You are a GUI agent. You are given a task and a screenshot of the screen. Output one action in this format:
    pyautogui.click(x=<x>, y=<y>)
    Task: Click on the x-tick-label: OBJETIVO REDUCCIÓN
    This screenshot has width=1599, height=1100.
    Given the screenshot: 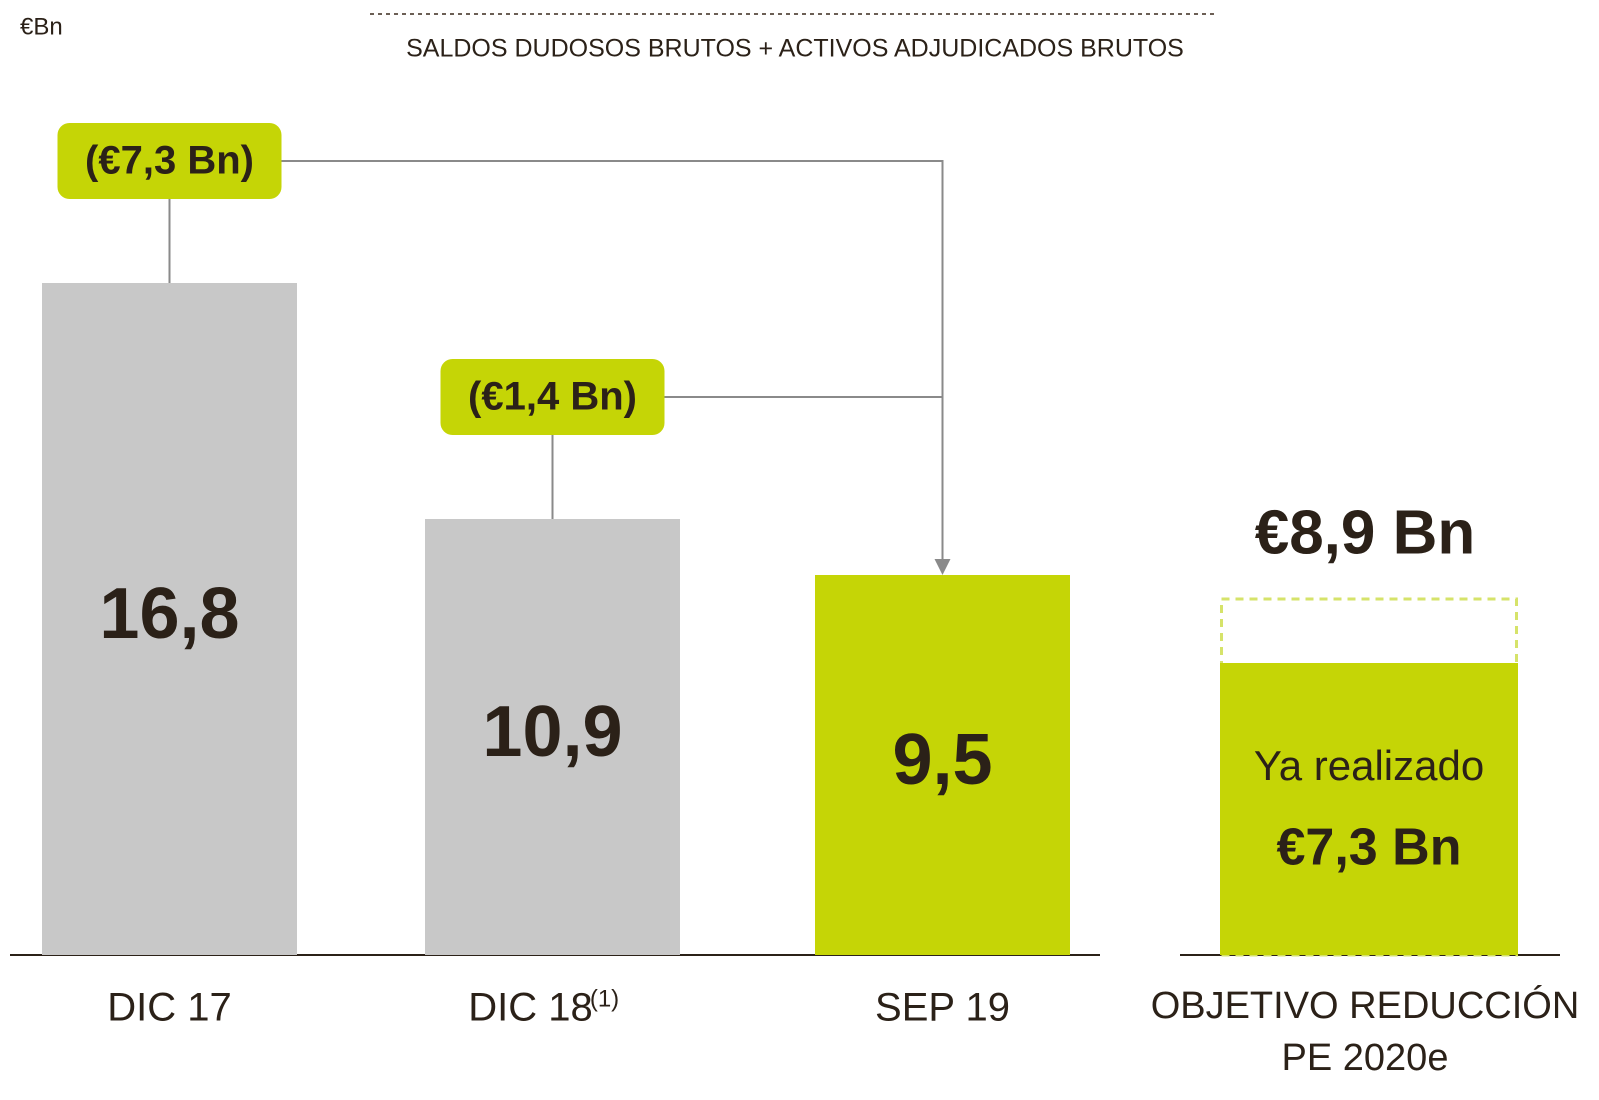 What is the action you would take?
    pyautogui.click(x=1365, y=1005)
    